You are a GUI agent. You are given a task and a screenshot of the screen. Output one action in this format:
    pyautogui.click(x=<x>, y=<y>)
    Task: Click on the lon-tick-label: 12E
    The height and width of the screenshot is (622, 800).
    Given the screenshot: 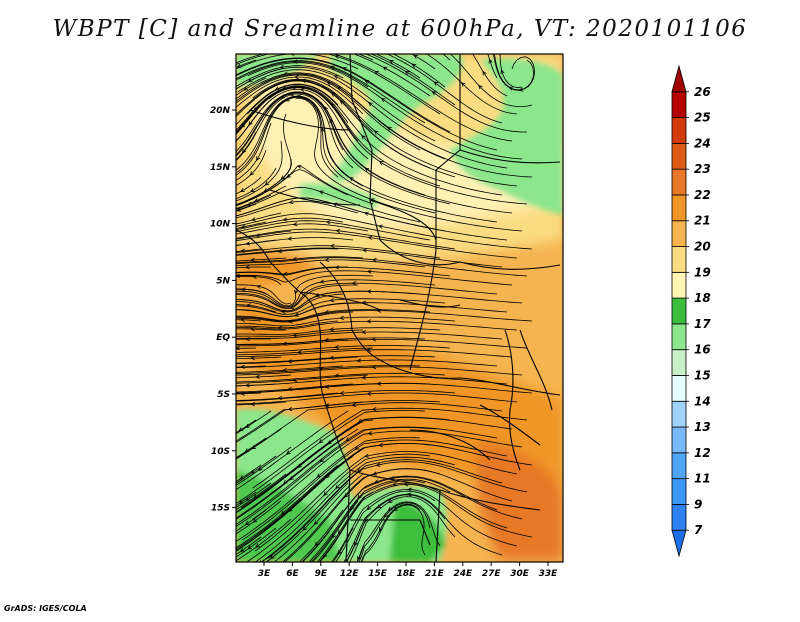 What is the action you would take?
    pyautogui.click(x=350, y=574)
    